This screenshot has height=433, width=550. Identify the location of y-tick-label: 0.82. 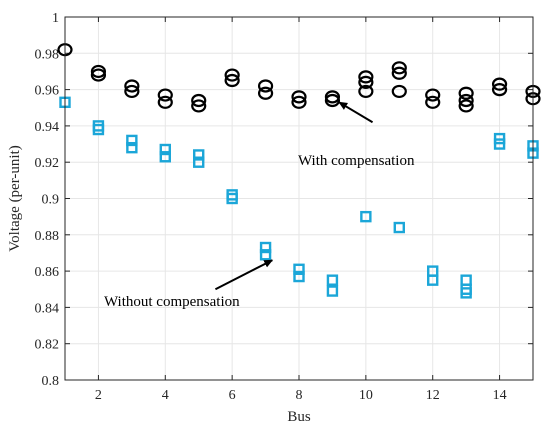
(47, 345).